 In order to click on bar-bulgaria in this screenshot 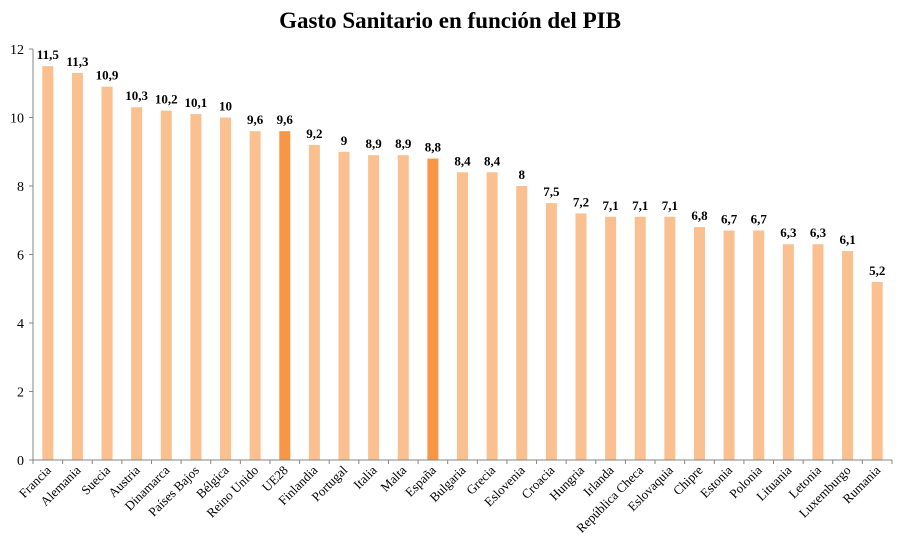, I will do `click(462, 316)`.